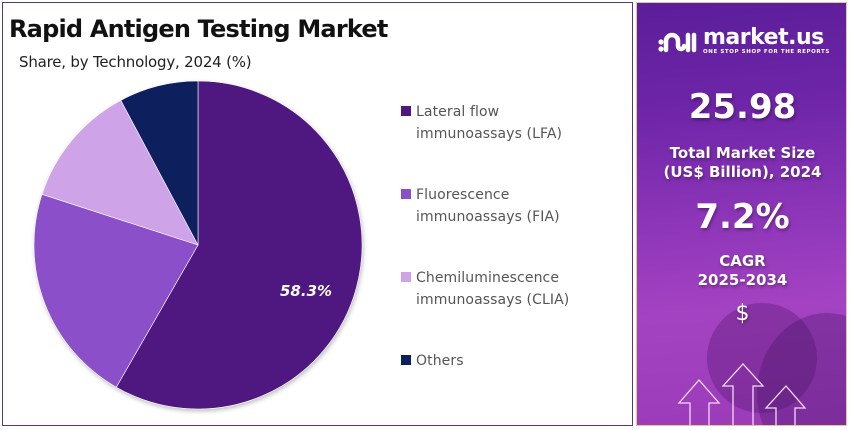  What do you see at coordinates (485, 289) in the screenshot?
I see `legend-item-clia: Chemiluminescence immunoassays (CLIA)` at bounding box center [485, 289].